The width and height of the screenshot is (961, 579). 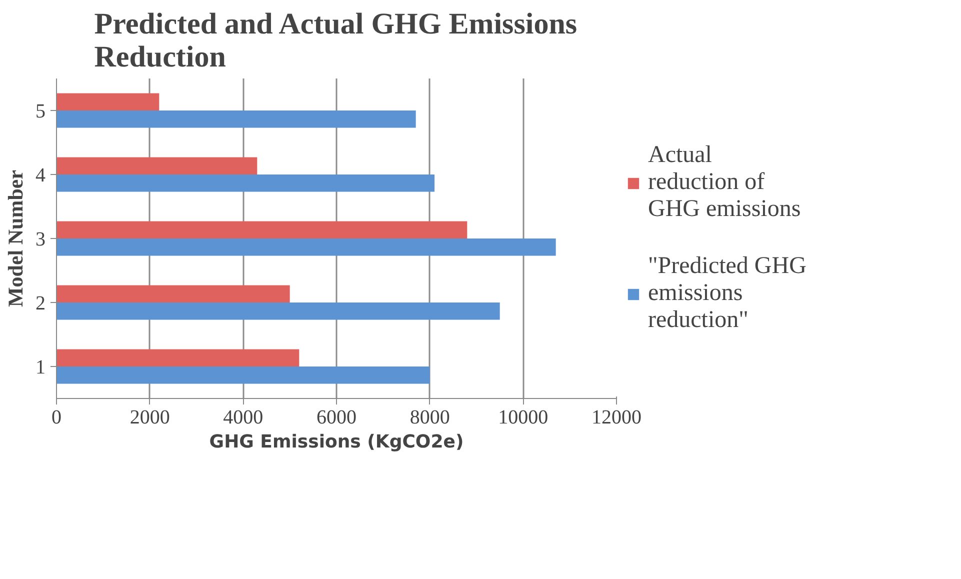 I want to click on x-tick-label: 12000, so click(x=617, y=417).